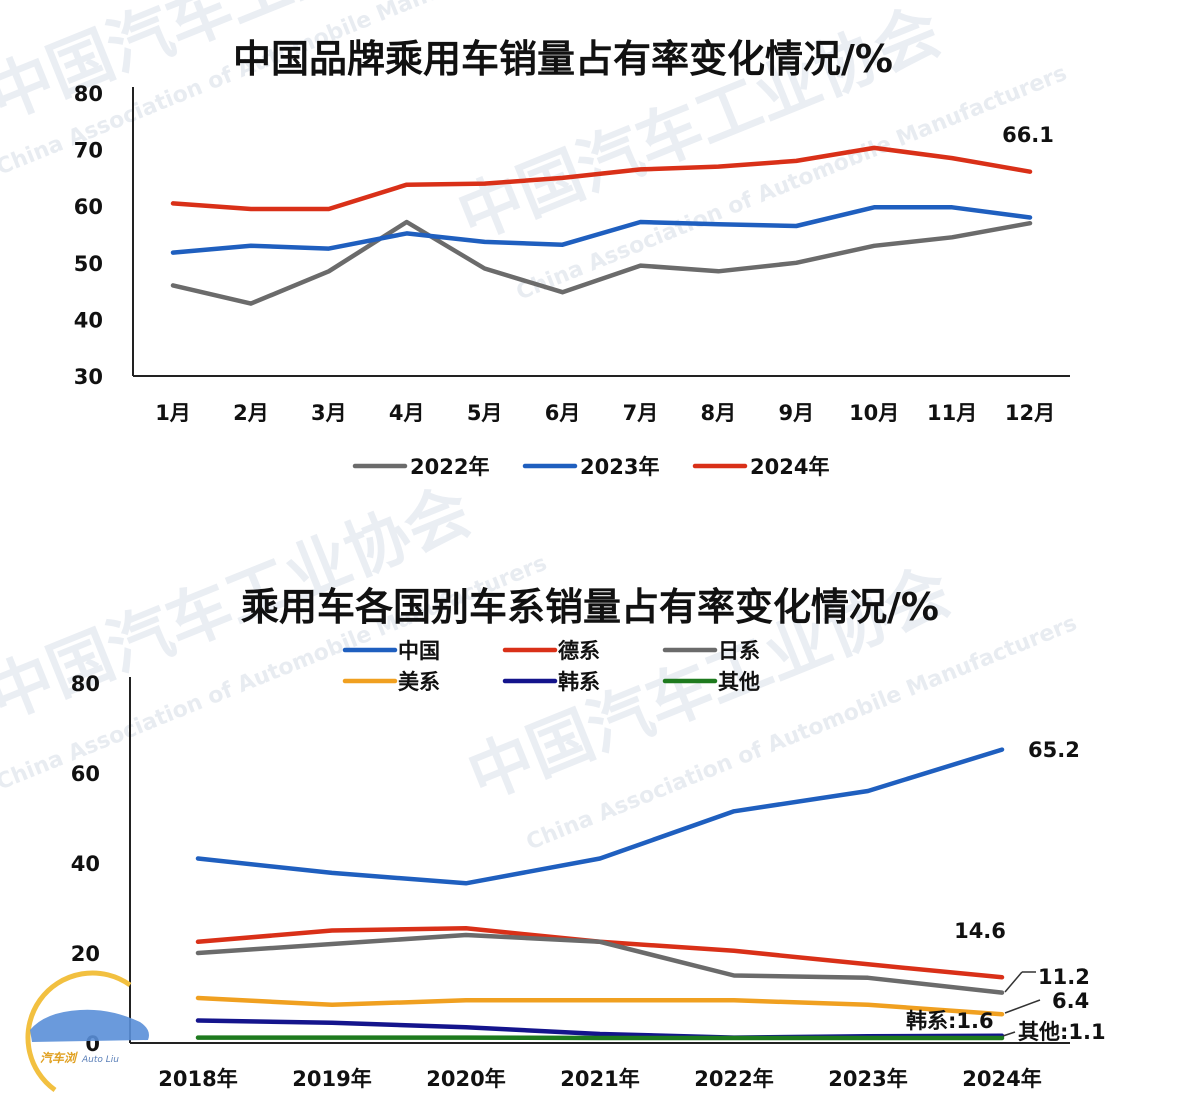 This screenshot has width=1180, height=1114. What do you see at coordinates (619, 467) in the screenshot?
I see `legend-label-2023年: 2023年` at bounding box center [619, 467].